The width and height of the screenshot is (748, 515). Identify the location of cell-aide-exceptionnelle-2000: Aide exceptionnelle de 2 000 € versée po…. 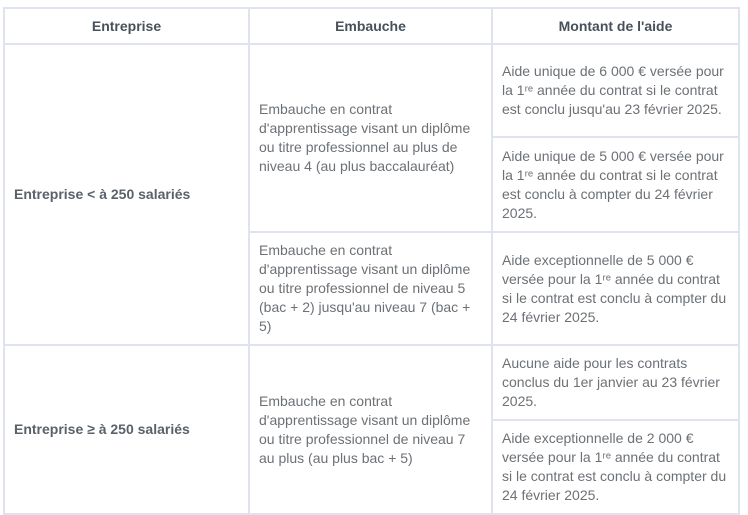
(615, 467).